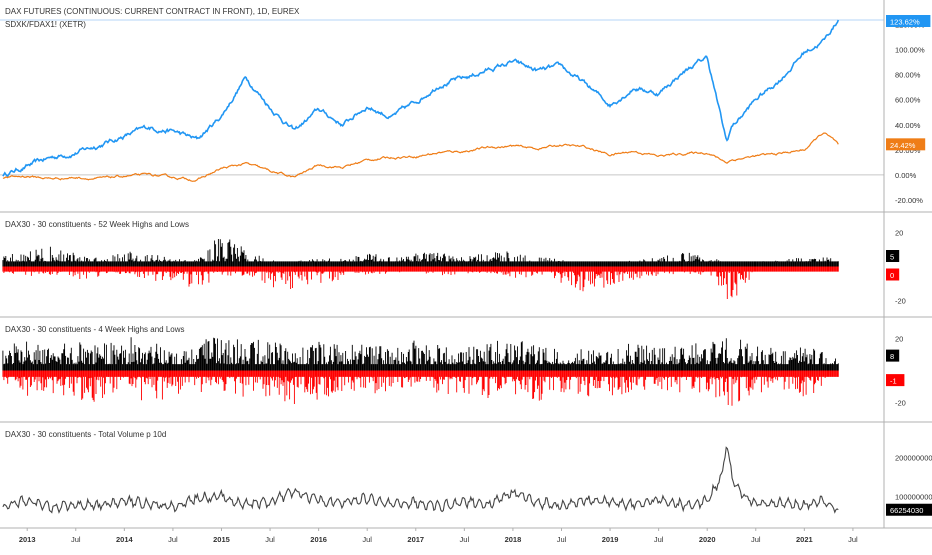 The width and height of the screenshot is (932, 555). What do you see at coordinates (903, 145) in the screenshot?
I see `fdax-last-value-badge-label: 24.42%` at bounding box center [903, 145].